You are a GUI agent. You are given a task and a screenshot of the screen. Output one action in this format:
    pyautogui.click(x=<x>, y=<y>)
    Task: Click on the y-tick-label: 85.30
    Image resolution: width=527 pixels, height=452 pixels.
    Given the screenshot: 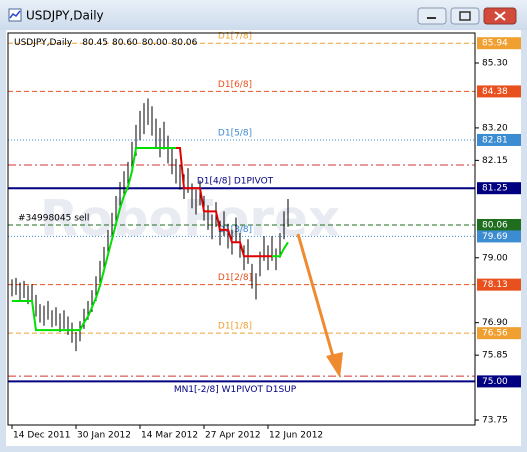 What is the action you would take?
    pyautogui.click(x=495, y=63)
    